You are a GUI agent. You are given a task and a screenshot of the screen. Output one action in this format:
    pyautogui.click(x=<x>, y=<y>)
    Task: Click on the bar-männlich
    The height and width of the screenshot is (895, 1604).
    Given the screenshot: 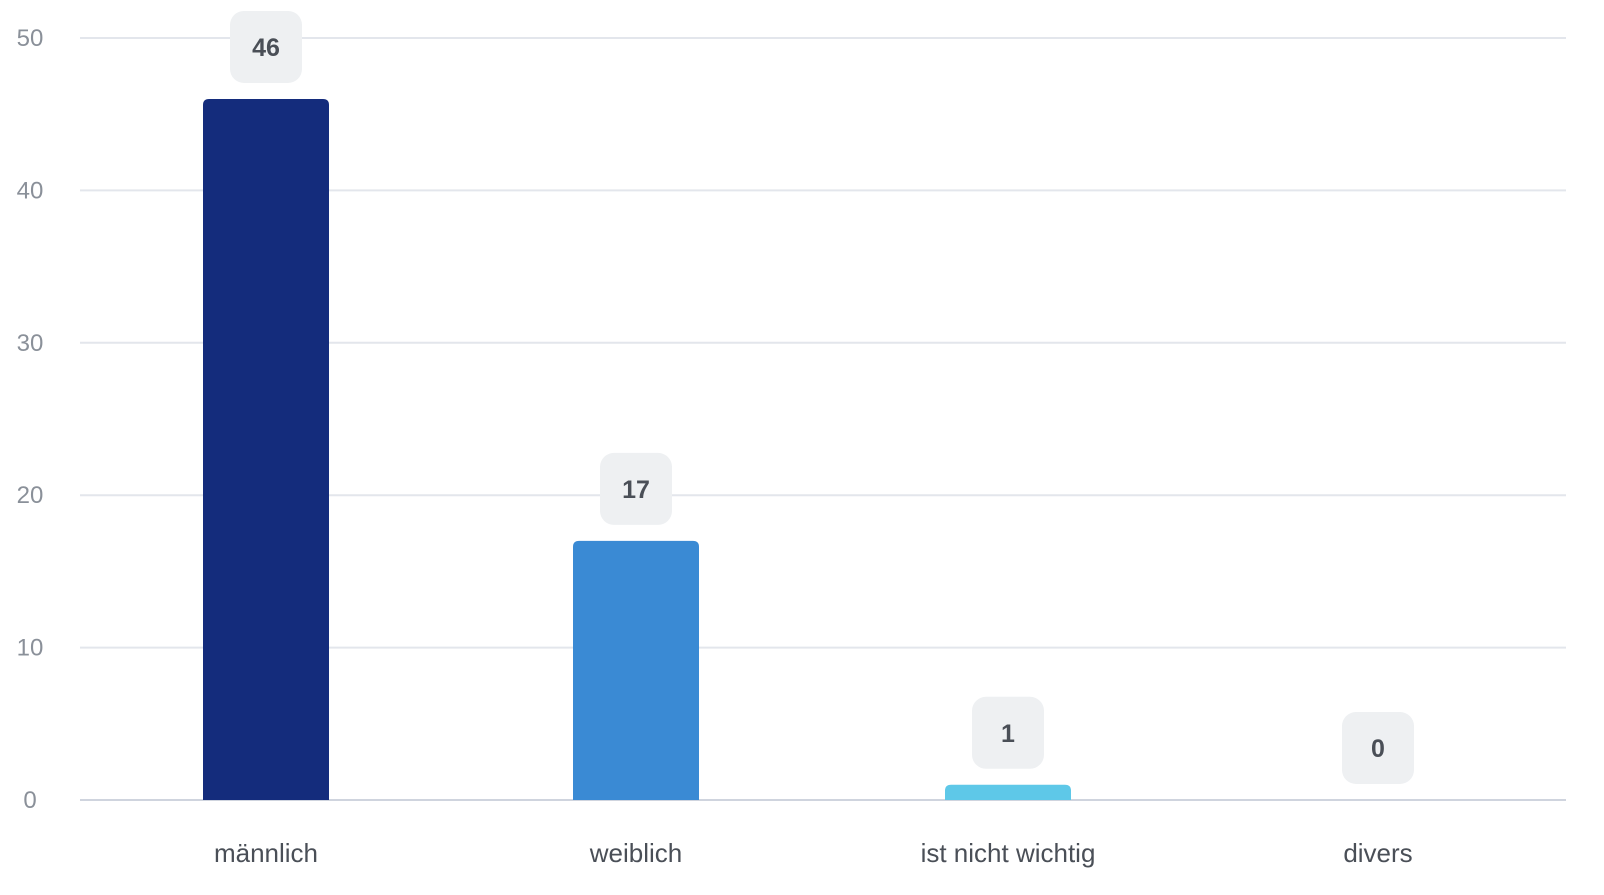 What is the action you would take?
    pyautogui.click(x=266, y=449)
    